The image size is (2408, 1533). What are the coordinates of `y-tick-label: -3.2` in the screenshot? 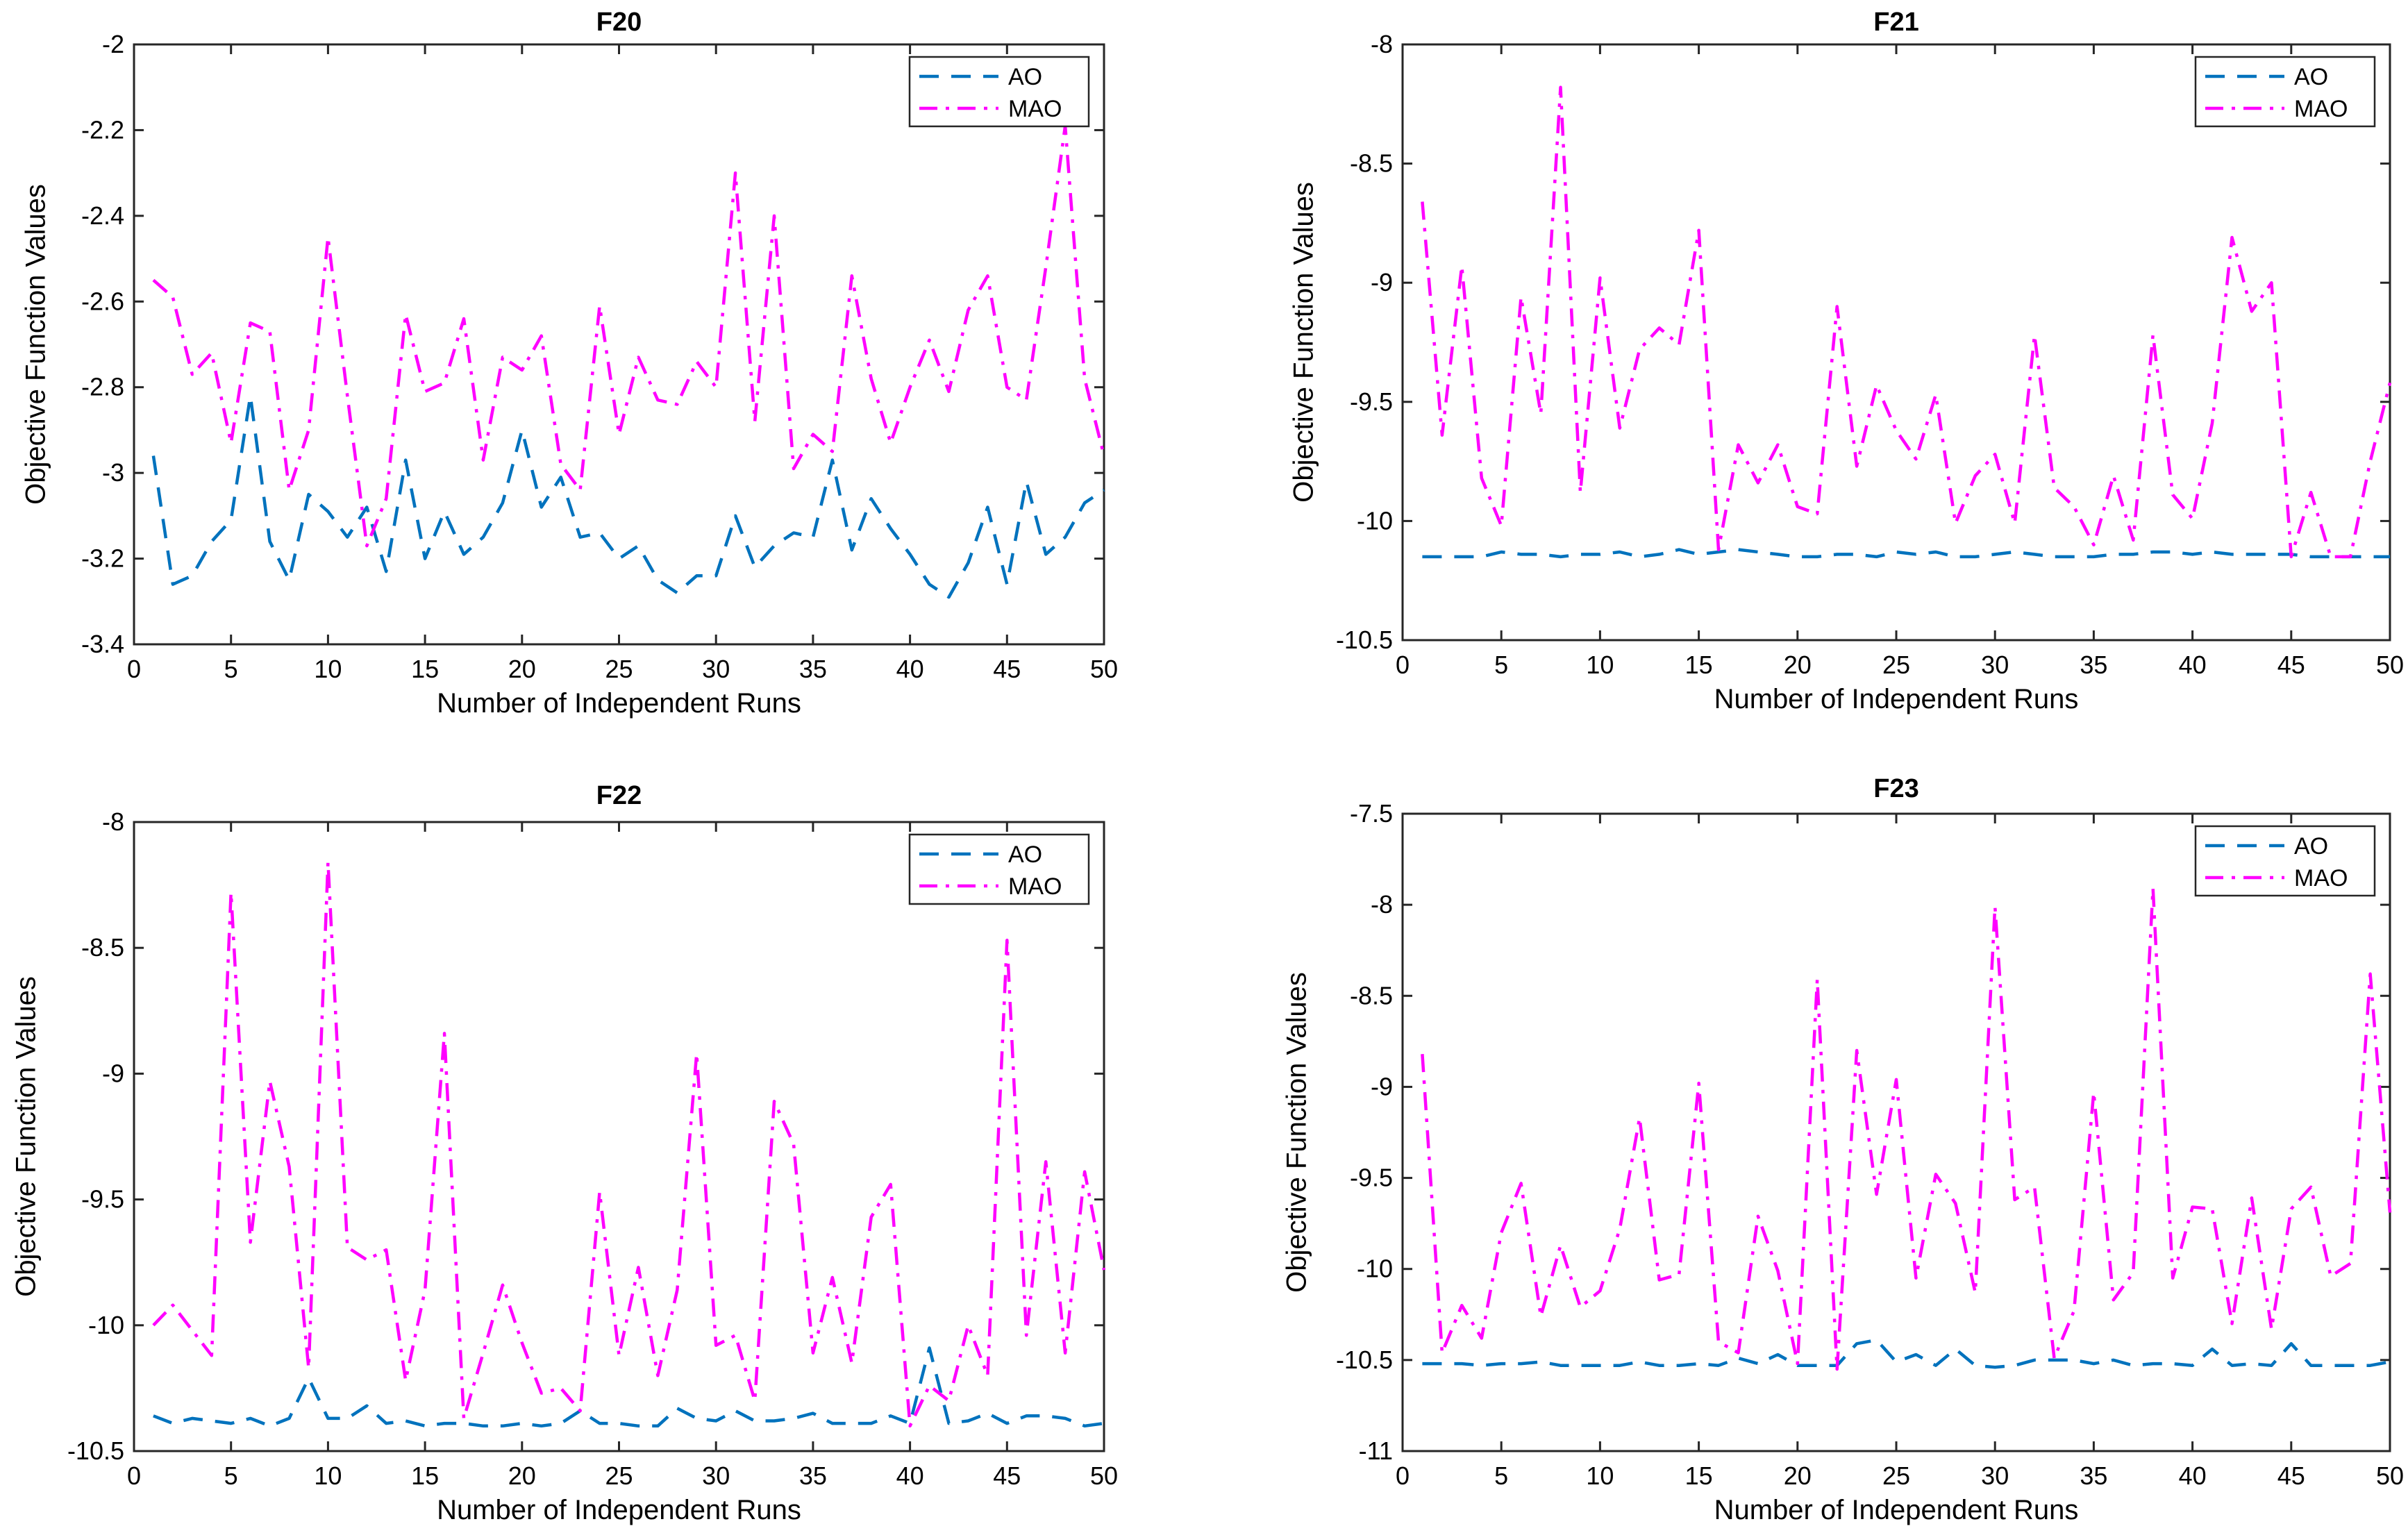 It's located at (103, 558).